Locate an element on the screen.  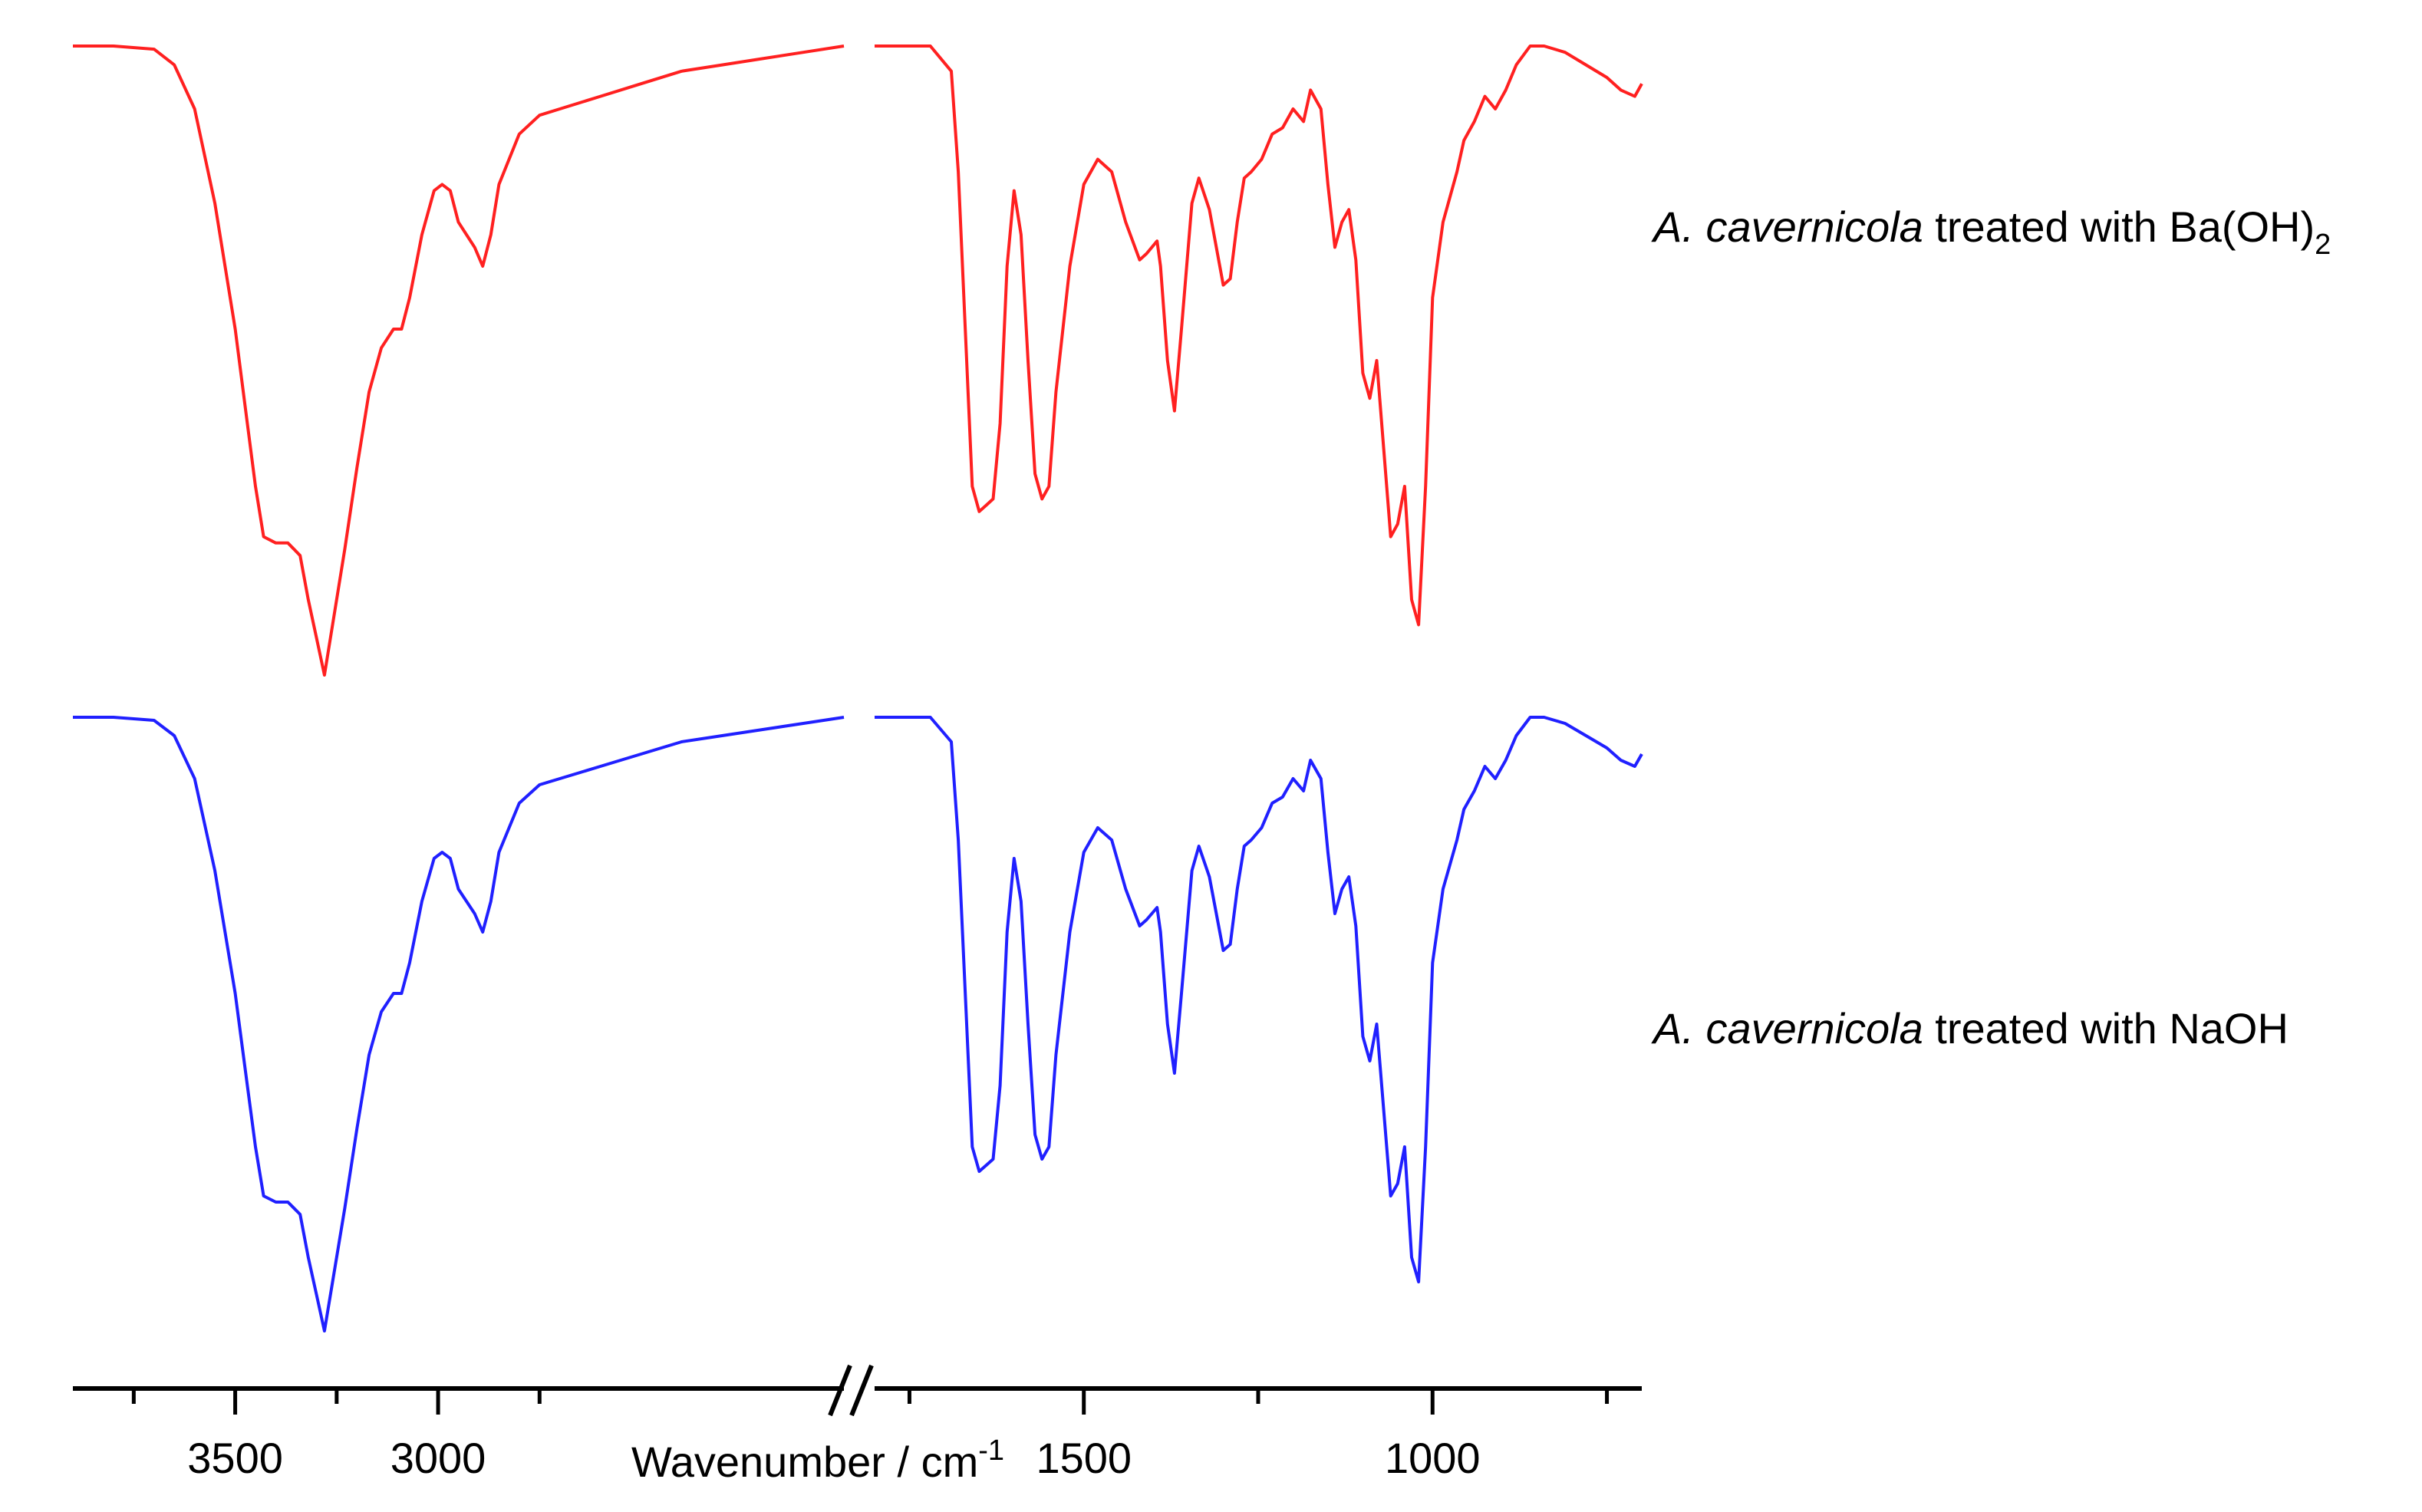
tick-label-3000: 3000 is located at coordinates (438, 1458).